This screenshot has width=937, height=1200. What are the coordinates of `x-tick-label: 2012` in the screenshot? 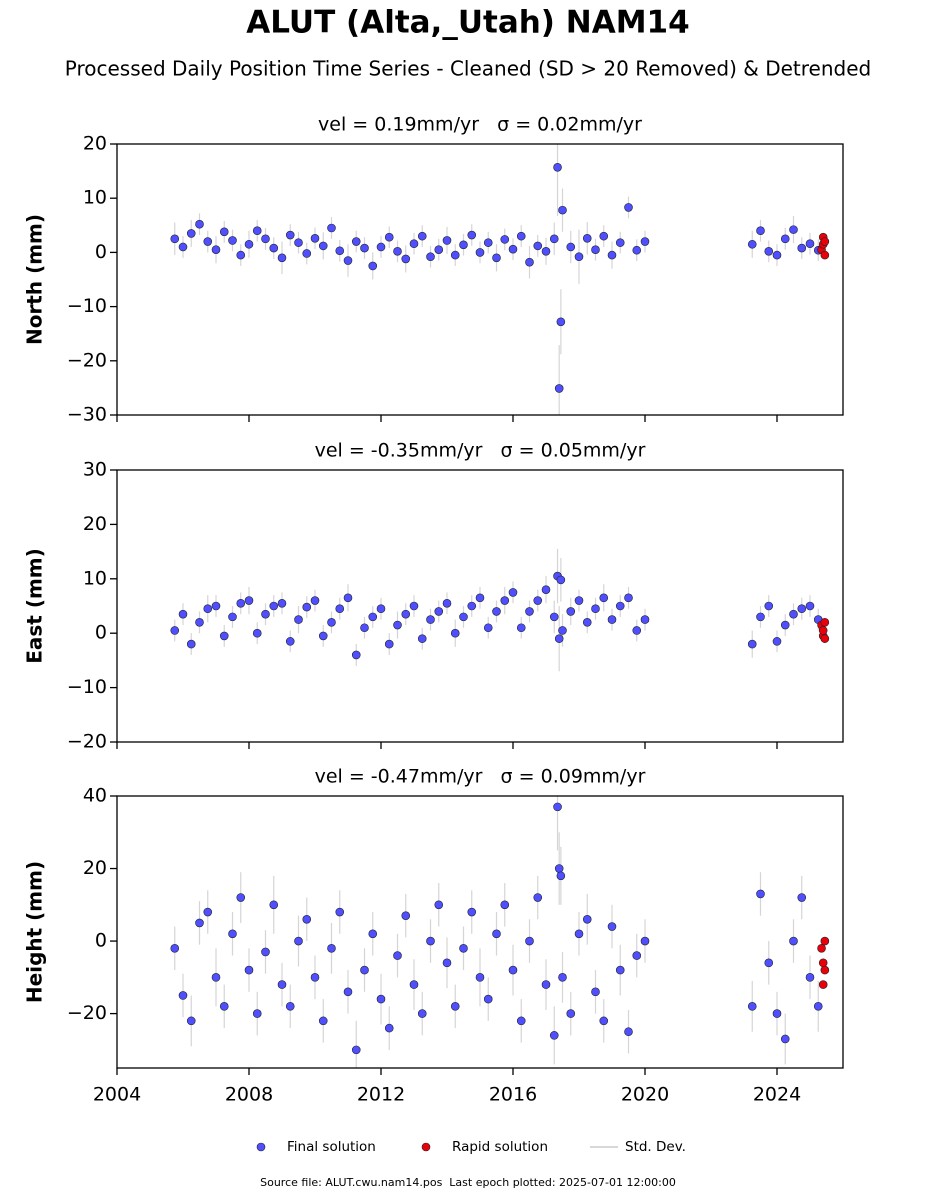 It's located at (381, 1095).